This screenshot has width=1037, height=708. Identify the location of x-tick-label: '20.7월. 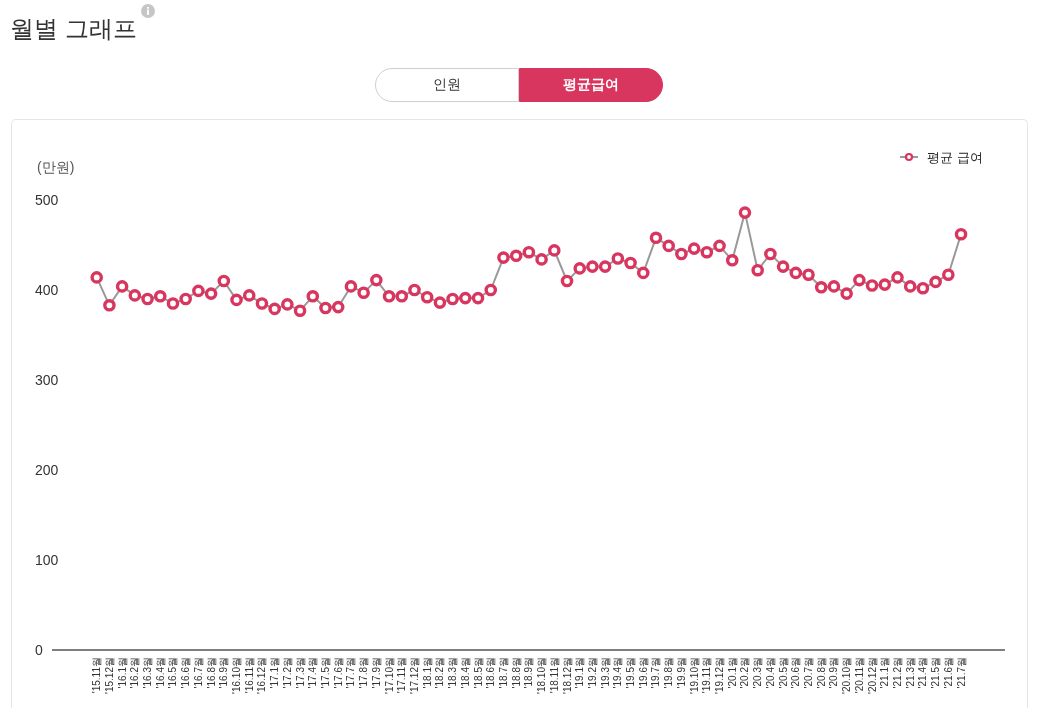
(809, 673).